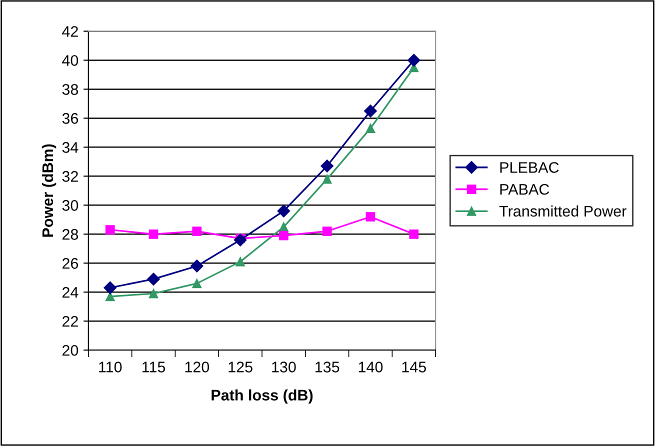  I want to click on x-tick-label: 135, so click(328, 367).